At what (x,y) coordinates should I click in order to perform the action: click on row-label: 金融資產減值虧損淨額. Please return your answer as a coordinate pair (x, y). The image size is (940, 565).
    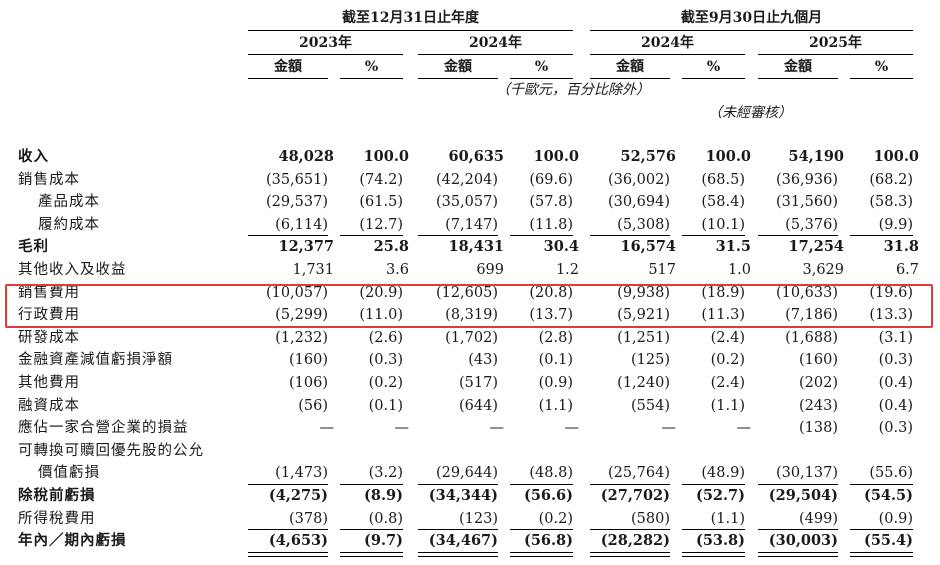
    Looking at the image, I should click on (95, 360).